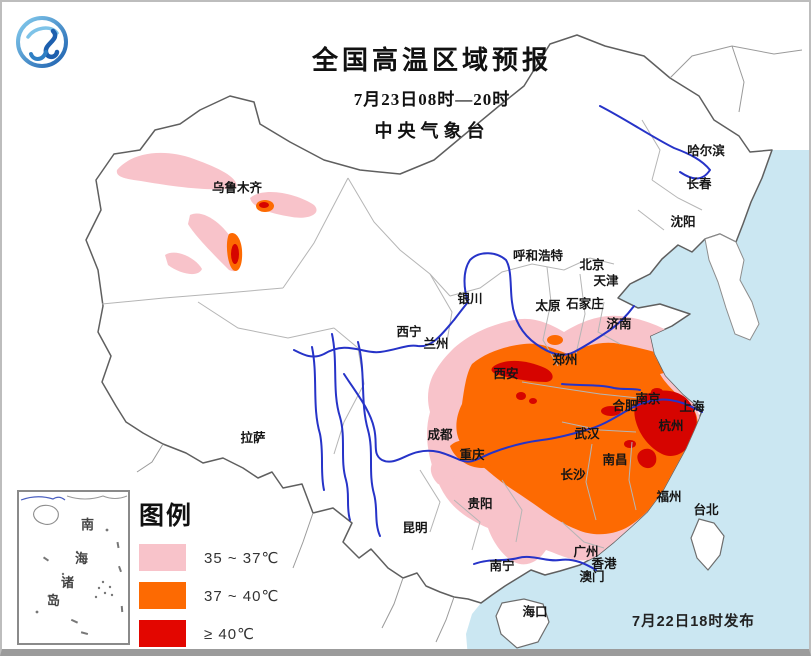 The width and height of the screenshot is (811, 656). I want to click on city-label: 香港, so click(603, 563).